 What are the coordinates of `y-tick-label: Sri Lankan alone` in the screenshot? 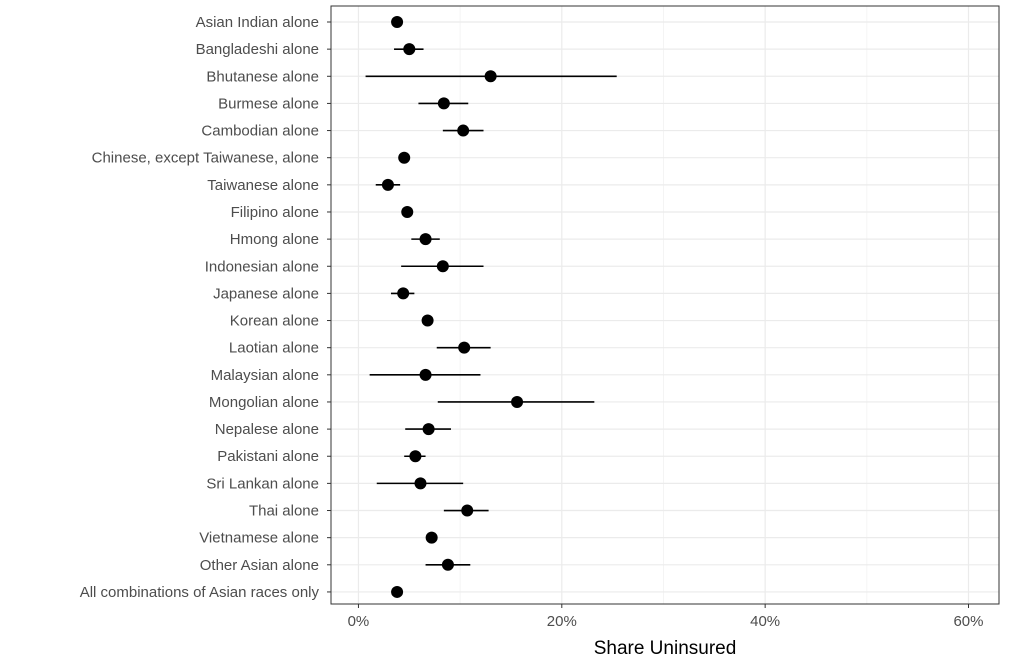 It's located at (262, 483).